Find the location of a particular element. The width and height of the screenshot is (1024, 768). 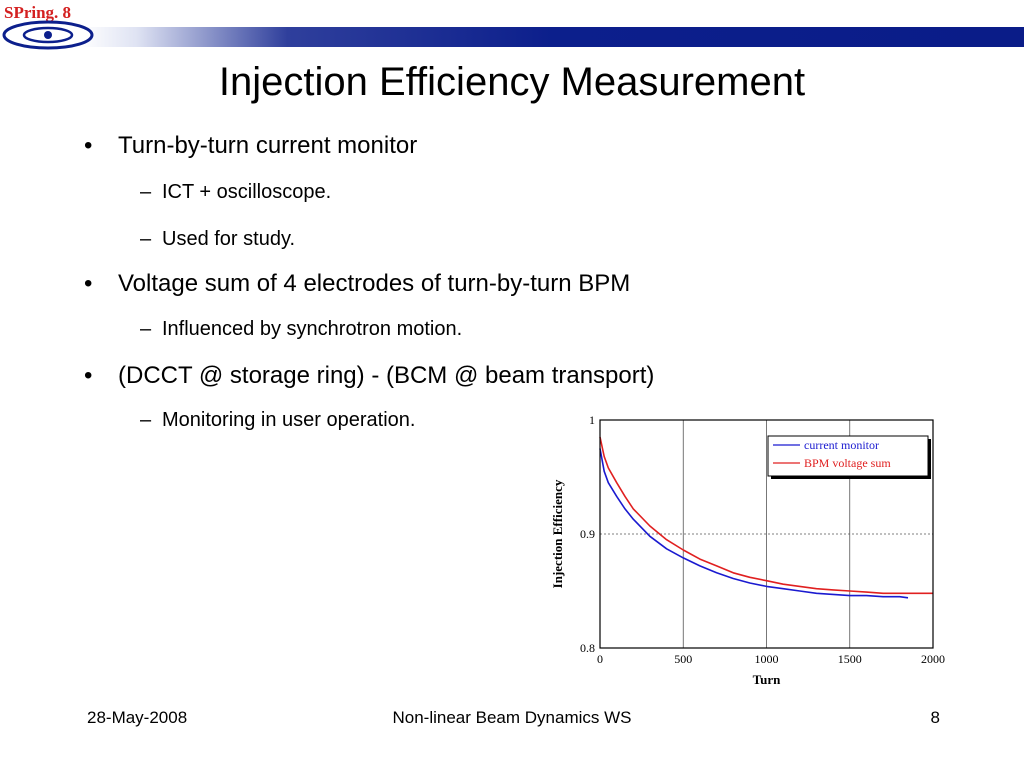

sub-bullet-item: – ICT + oscilloscope. is located at coordinates (236, 192).